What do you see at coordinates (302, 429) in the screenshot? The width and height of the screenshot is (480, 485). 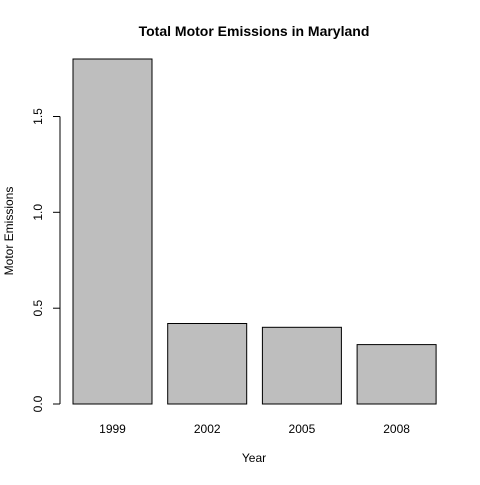 I see `x-tick-label: 2005` at bounding box center [302, 429].